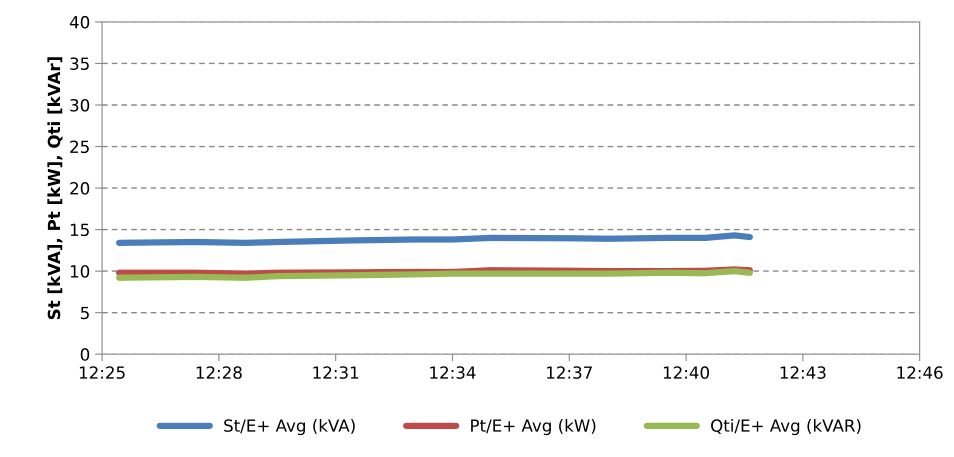 This screenshot has width=954, height=457. Describe the element at coordinates (289, 427) in the screenshot. I see `legend-label: St/E+ Avg (kVA)` at that location.